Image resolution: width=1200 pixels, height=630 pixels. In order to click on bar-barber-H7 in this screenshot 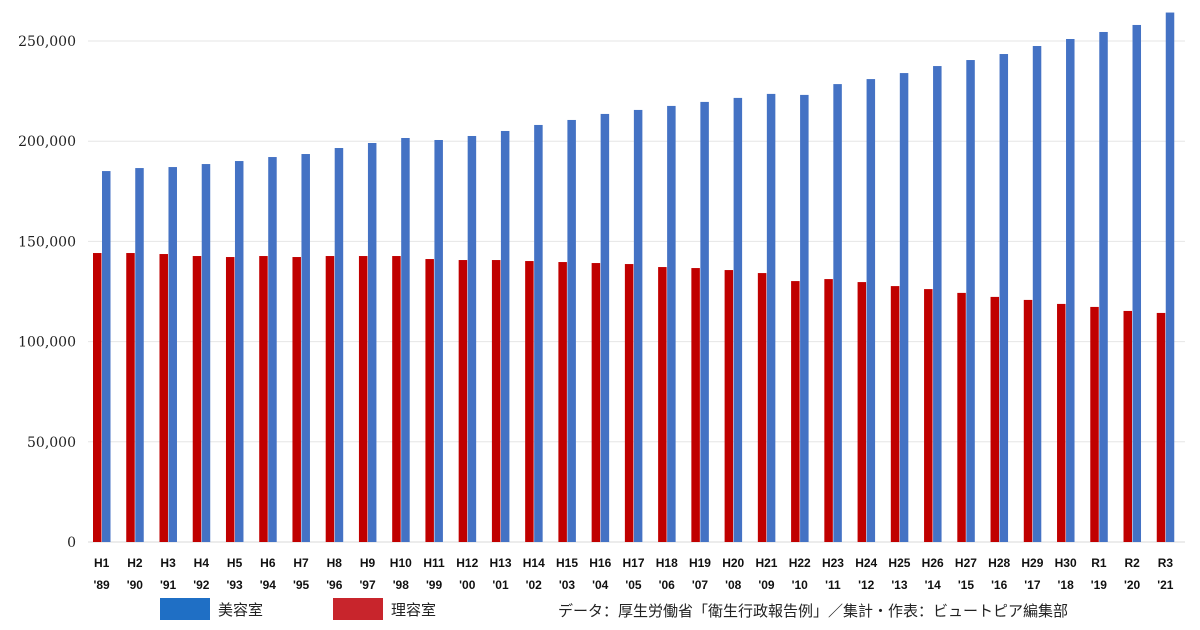, I will do `click(296, 399)`.